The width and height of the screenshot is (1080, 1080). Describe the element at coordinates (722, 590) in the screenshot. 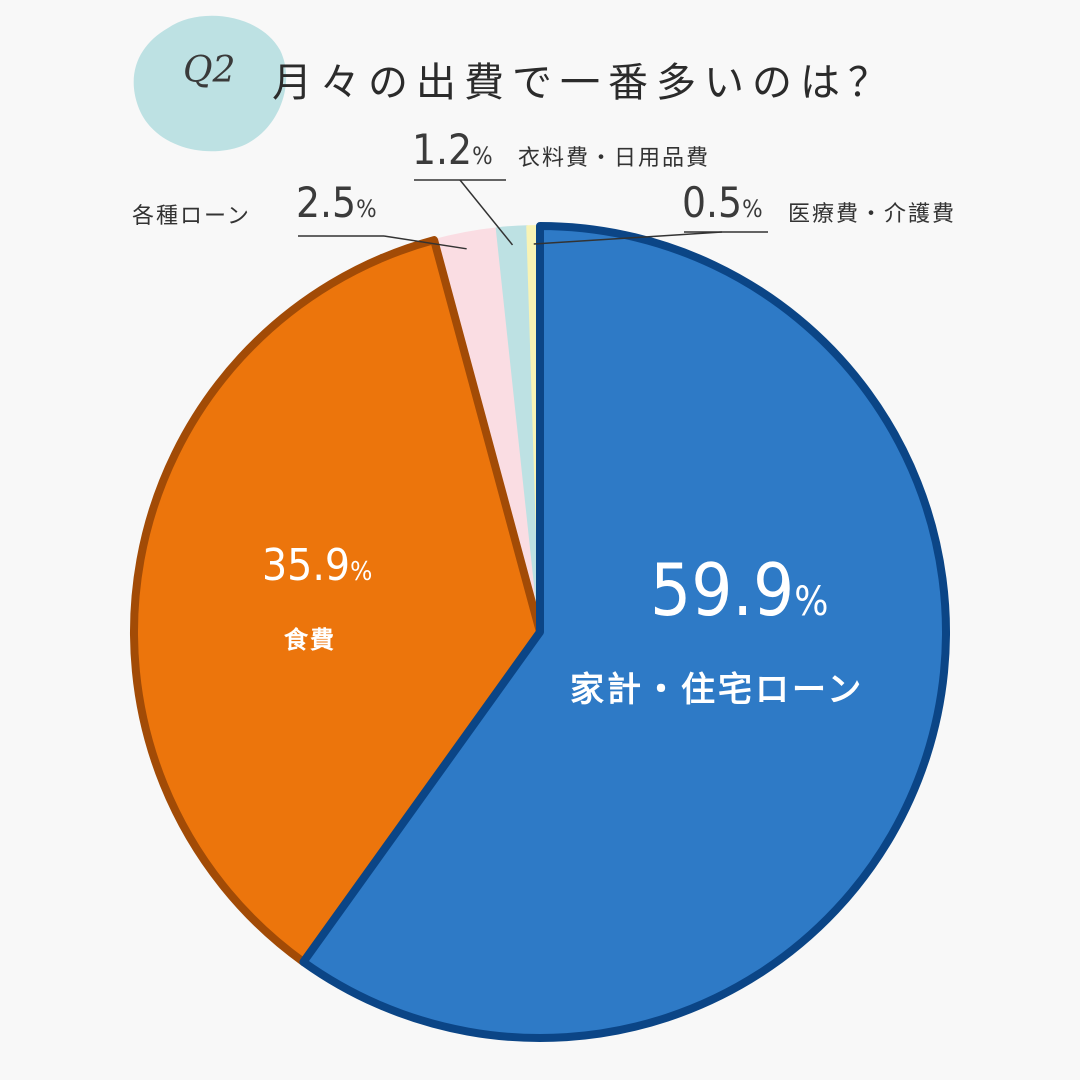

I see `pct-number-housing: 59.9` at that location.